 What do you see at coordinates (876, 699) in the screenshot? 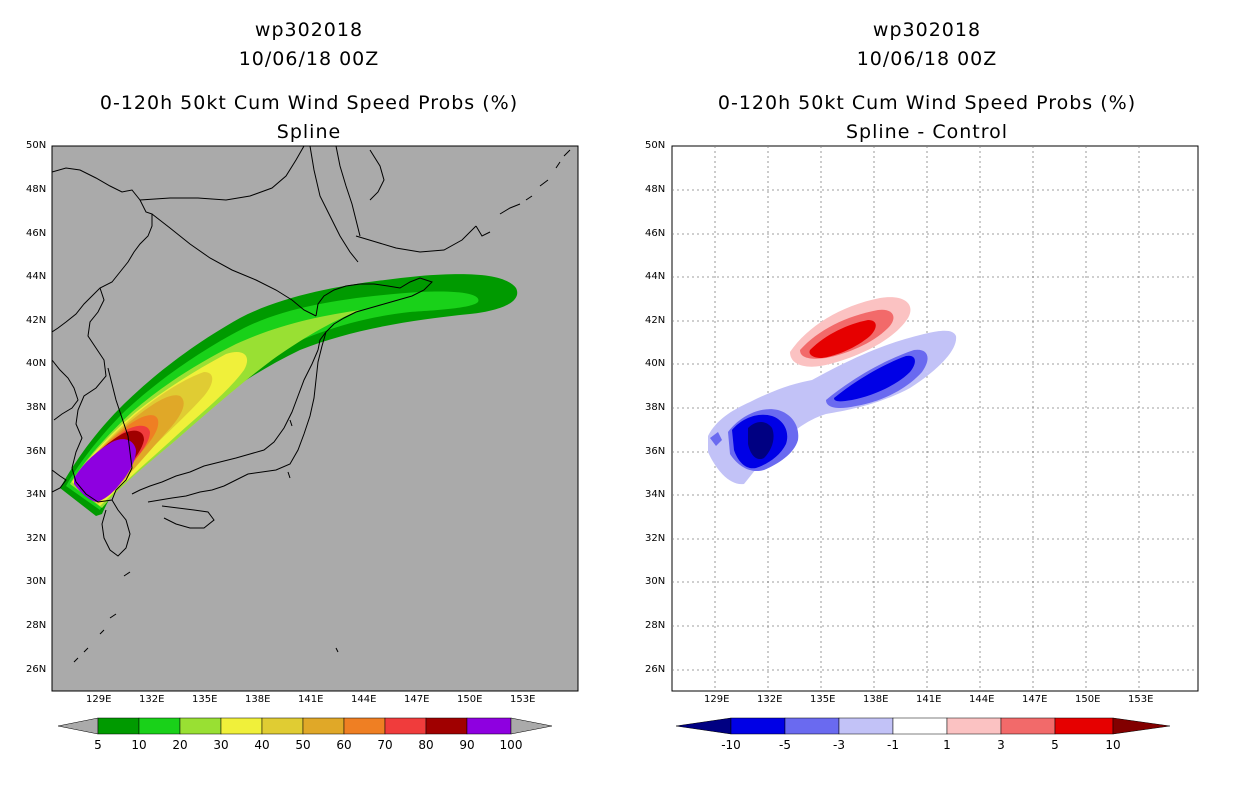
I see `right-lon-138: 138E` at bounding box center [876, 699].